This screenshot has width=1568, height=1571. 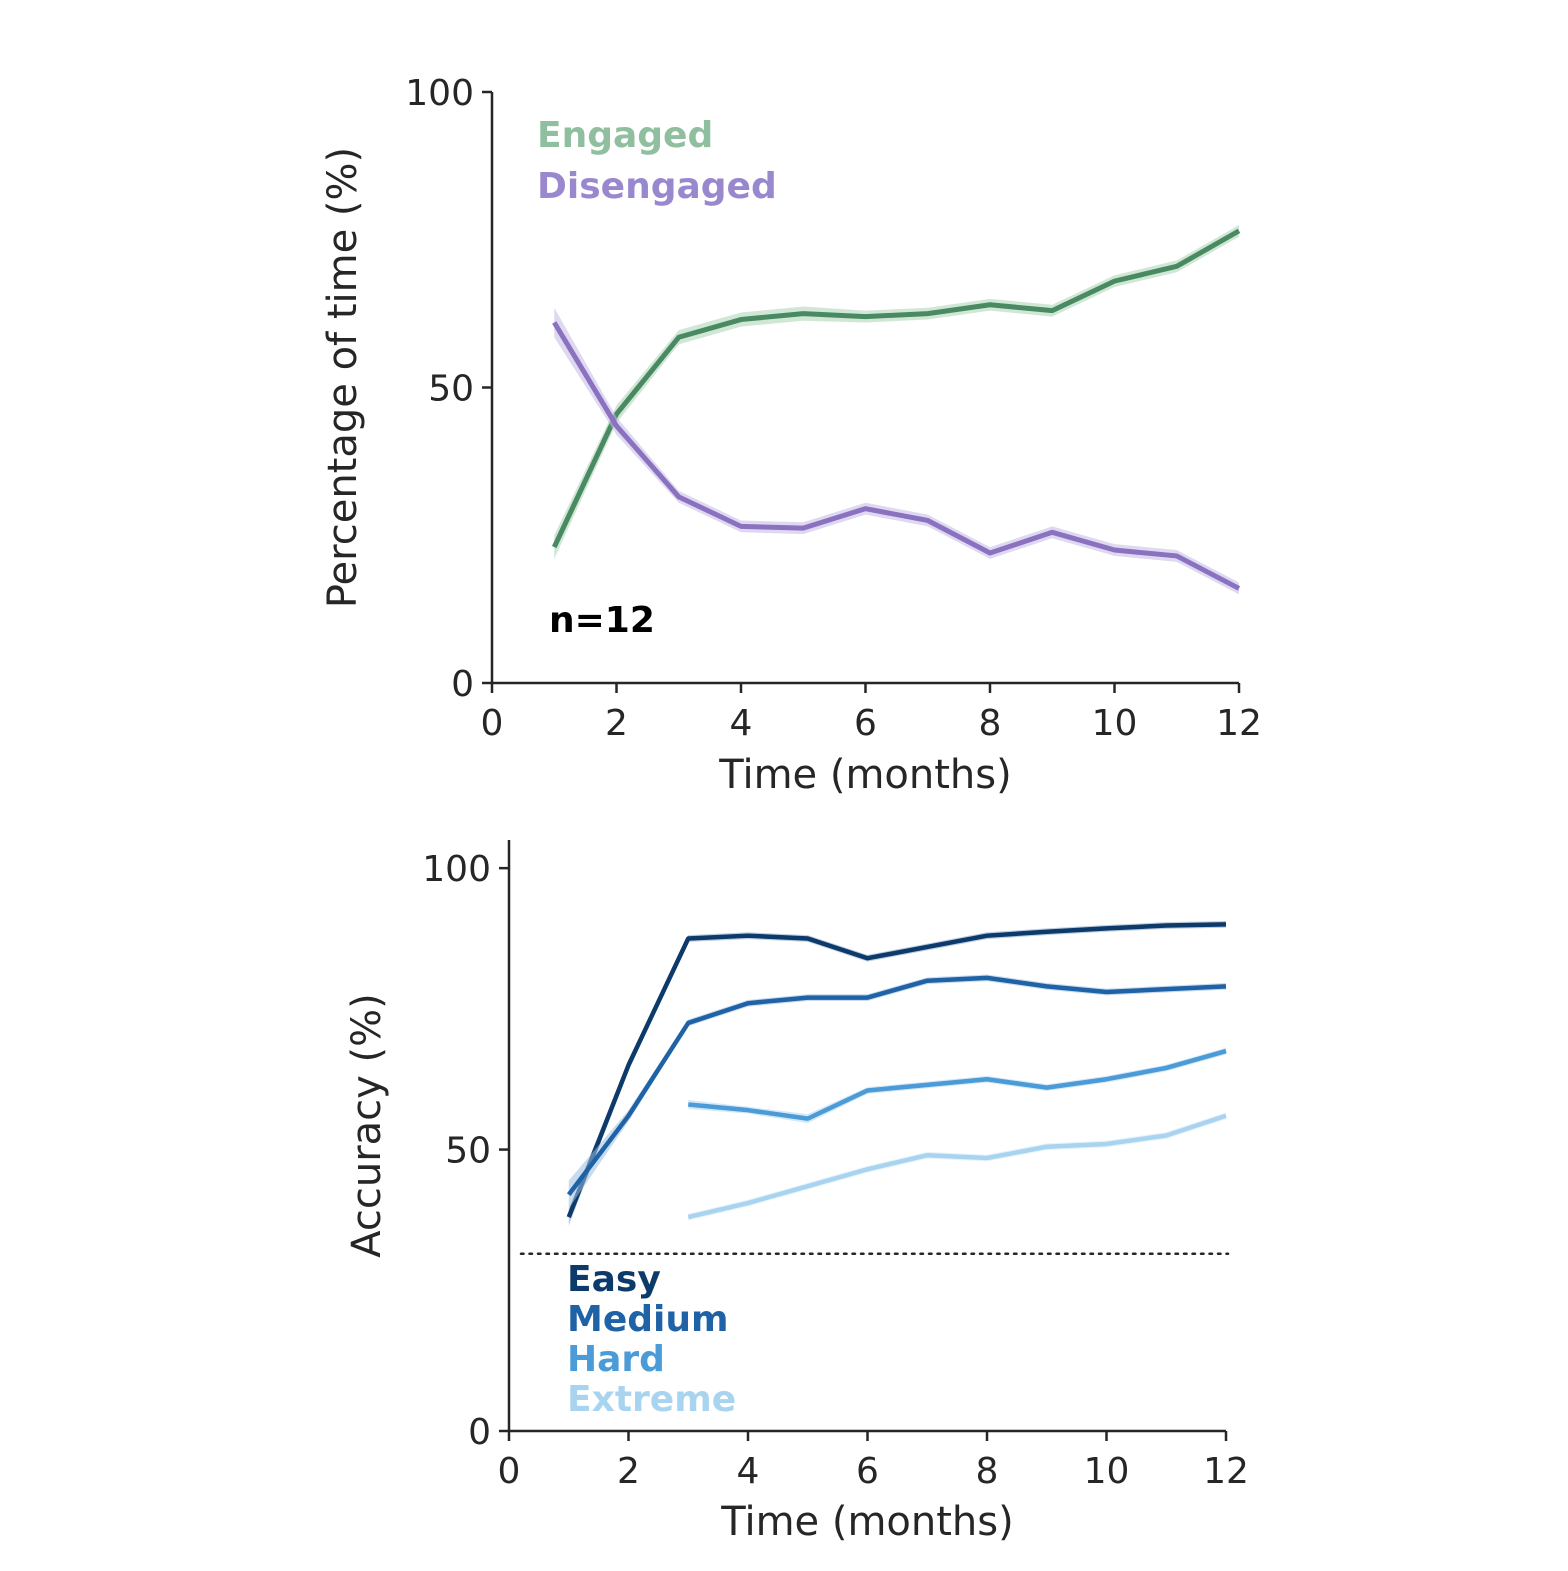 I want to click on series-medium, so click(x=896, y=1091).